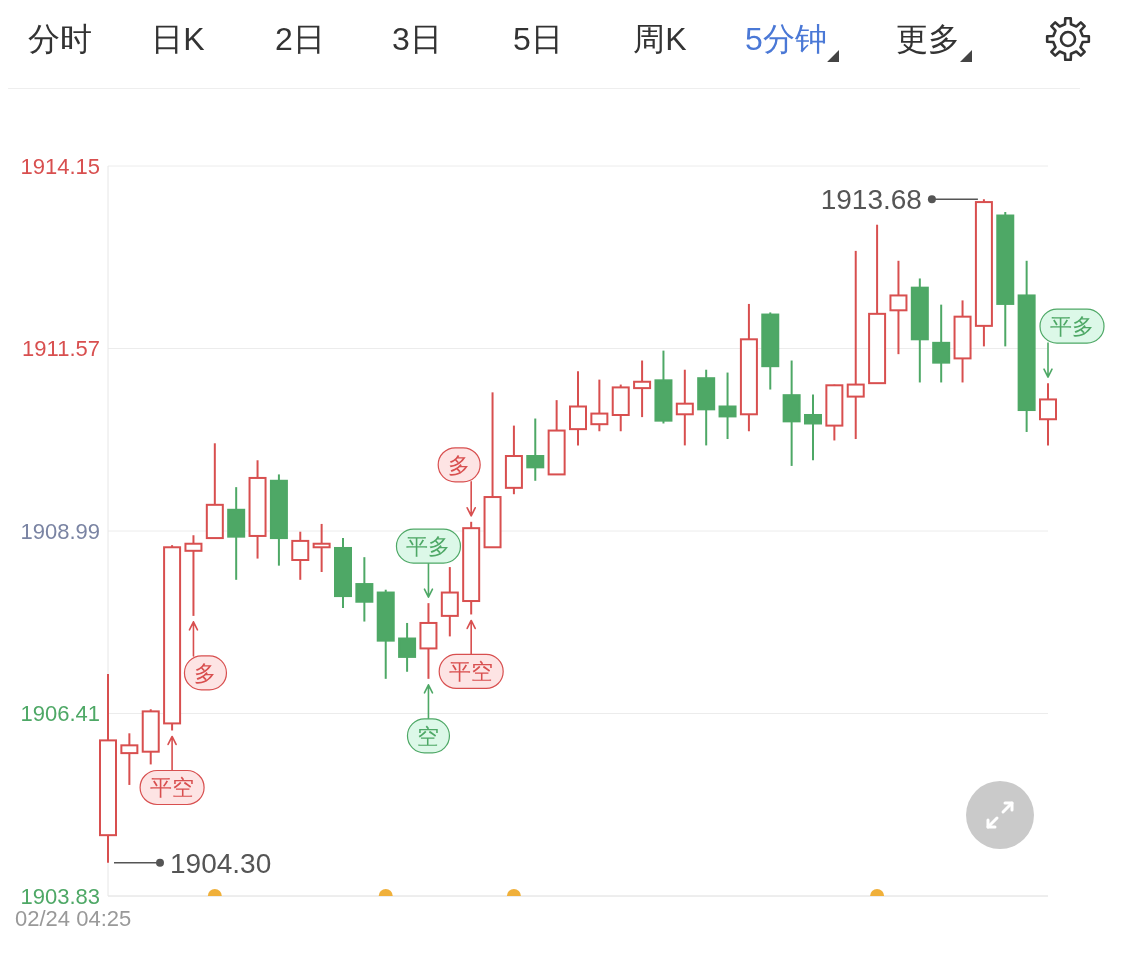  I want to click on text: 3日, so click(417, 39).